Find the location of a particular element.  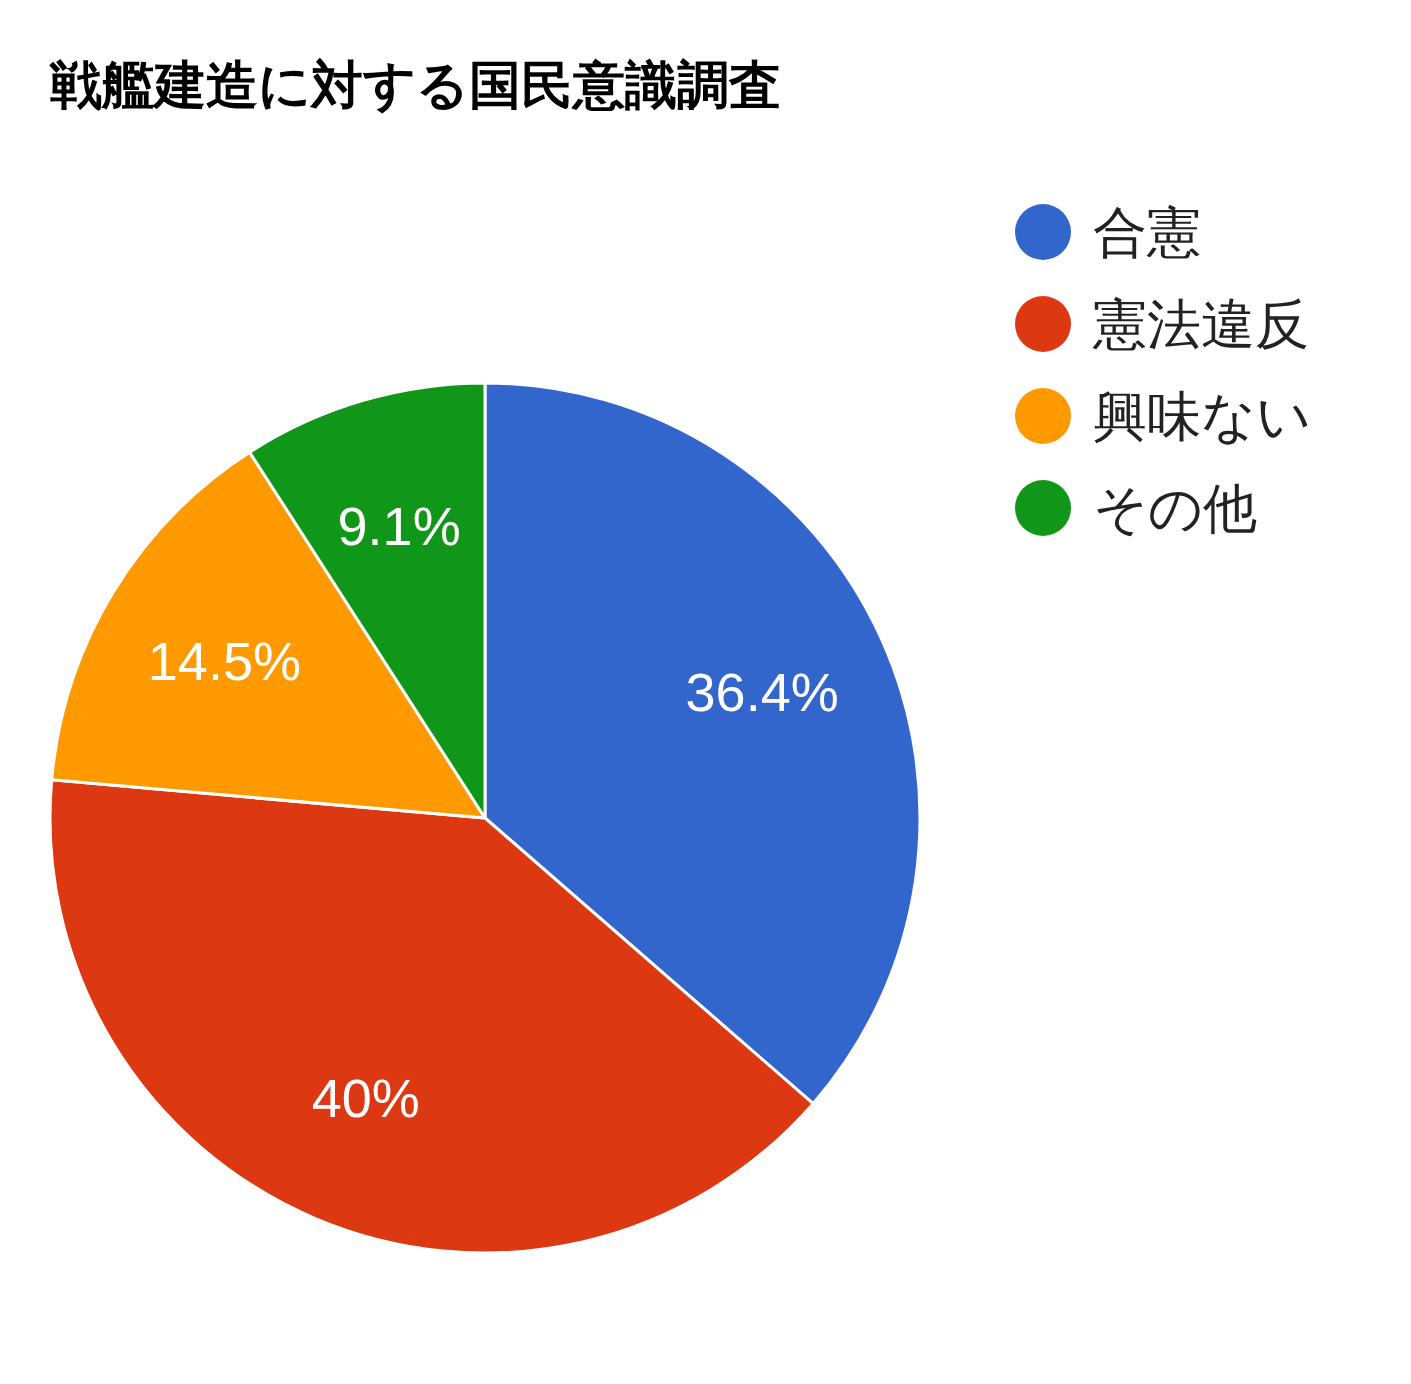

data-label: 36.4% is located at coordinates (762, 691).